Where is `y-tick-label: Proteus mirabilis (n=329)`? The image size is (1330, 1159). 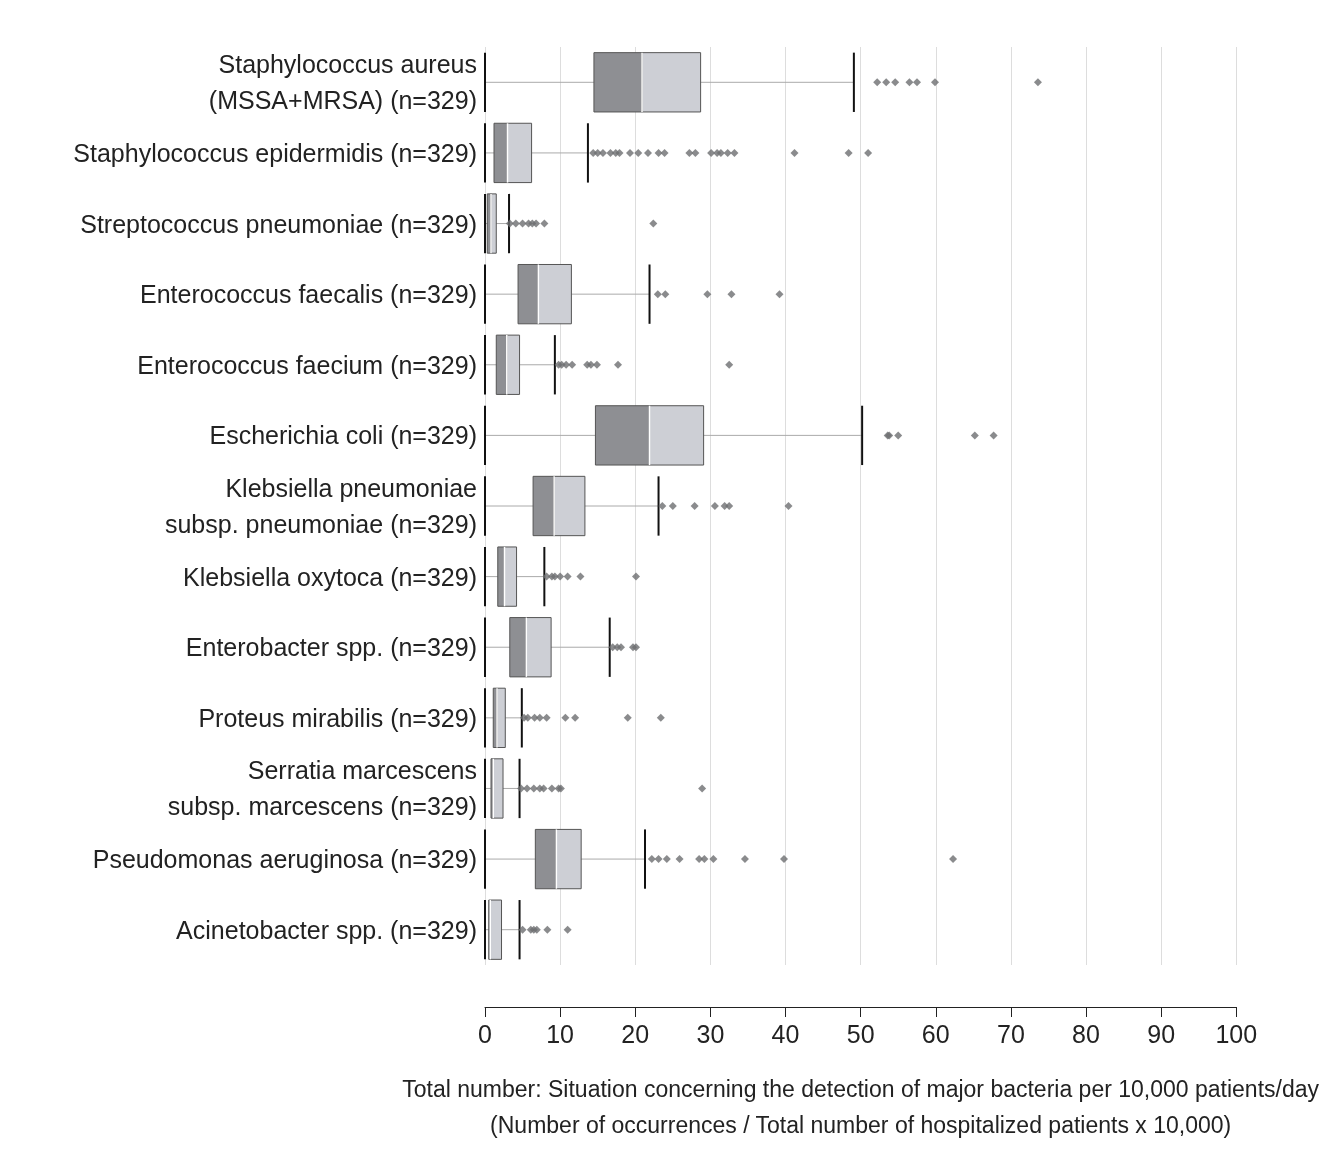 y-tick-label: Proteus mirabilis (n=329) is located at coordinates (337, 717).